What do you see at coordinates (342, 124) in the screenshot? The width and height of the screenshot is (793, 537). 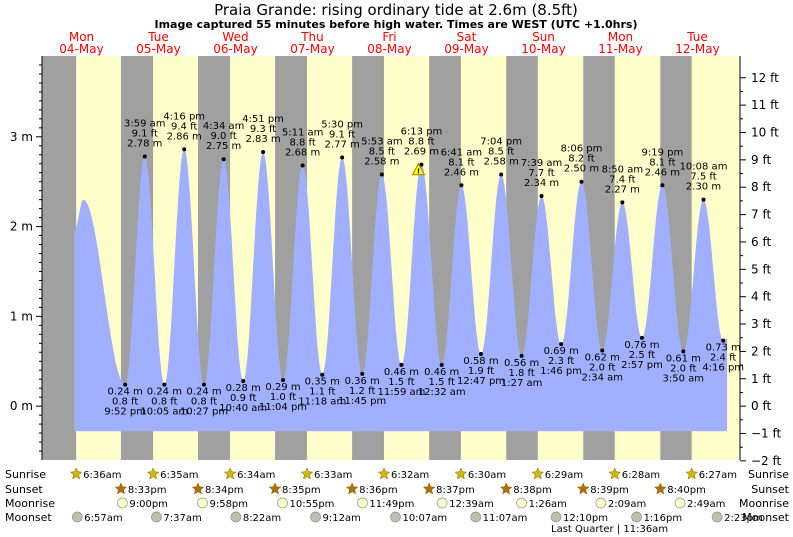 I see `high-tide-label: 5:30 pm` at bounding box center [342, 124].